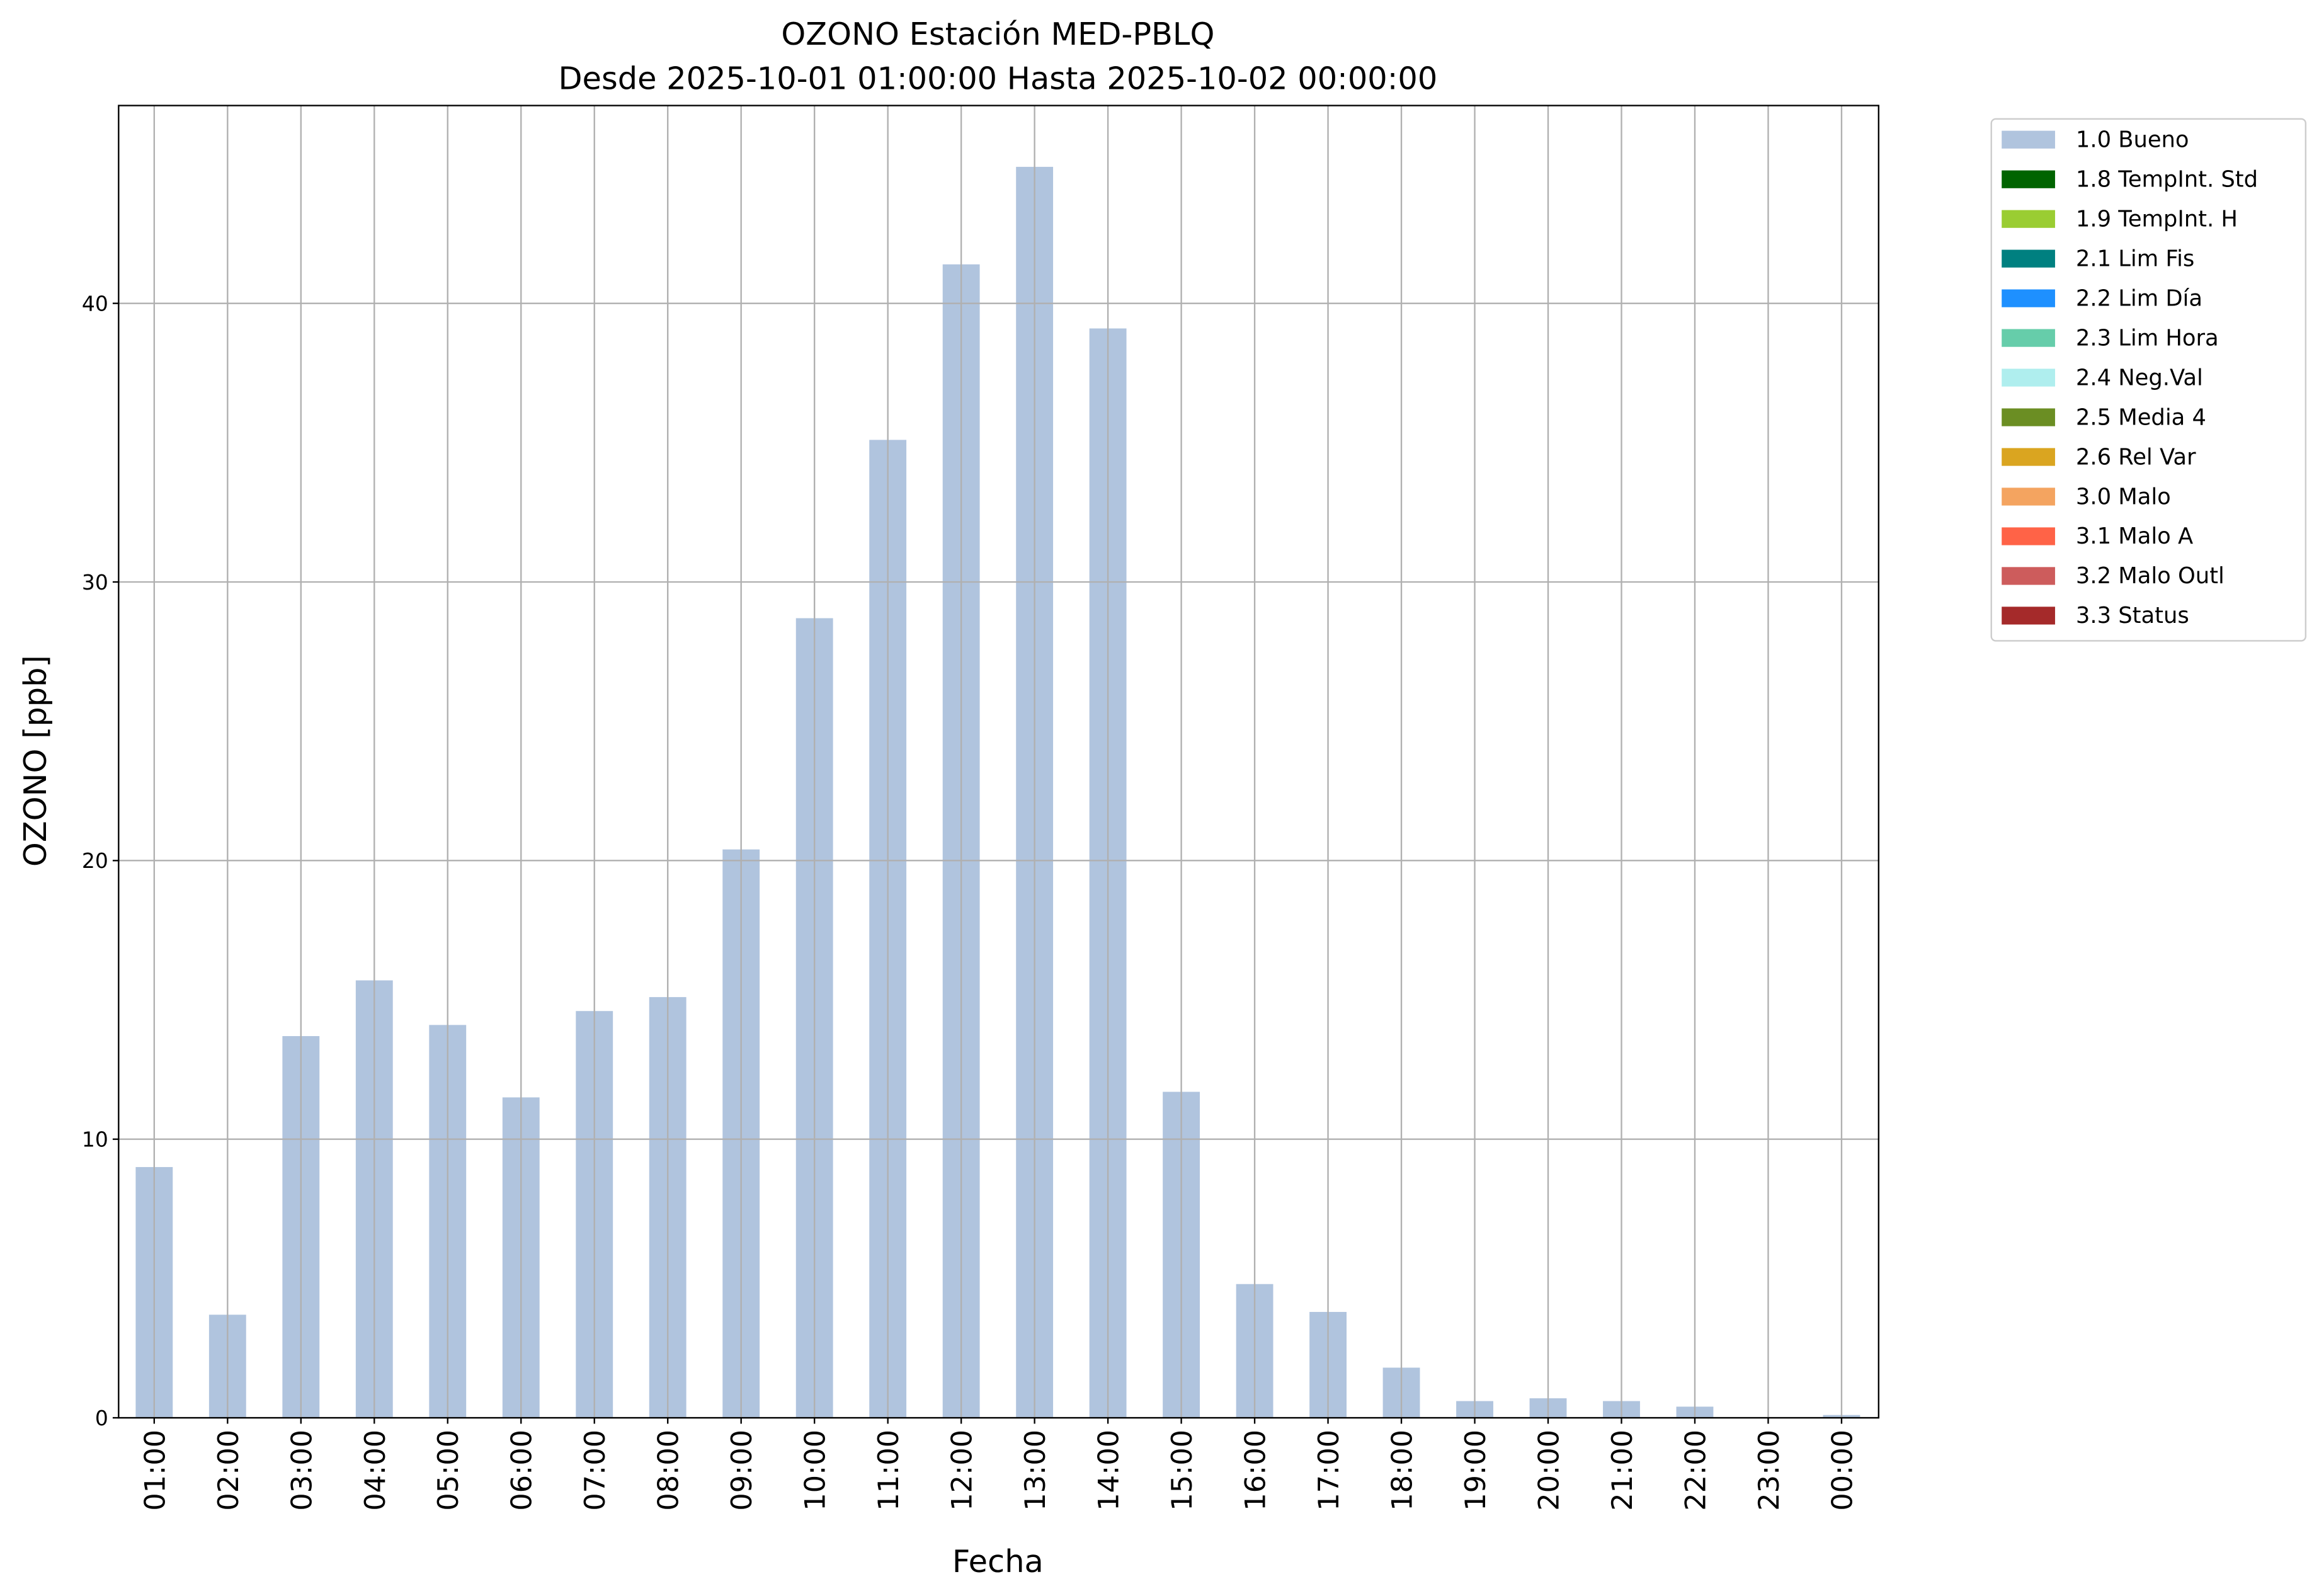  I want to click on x-tick-label: 19:00, so click(1475, 1470).